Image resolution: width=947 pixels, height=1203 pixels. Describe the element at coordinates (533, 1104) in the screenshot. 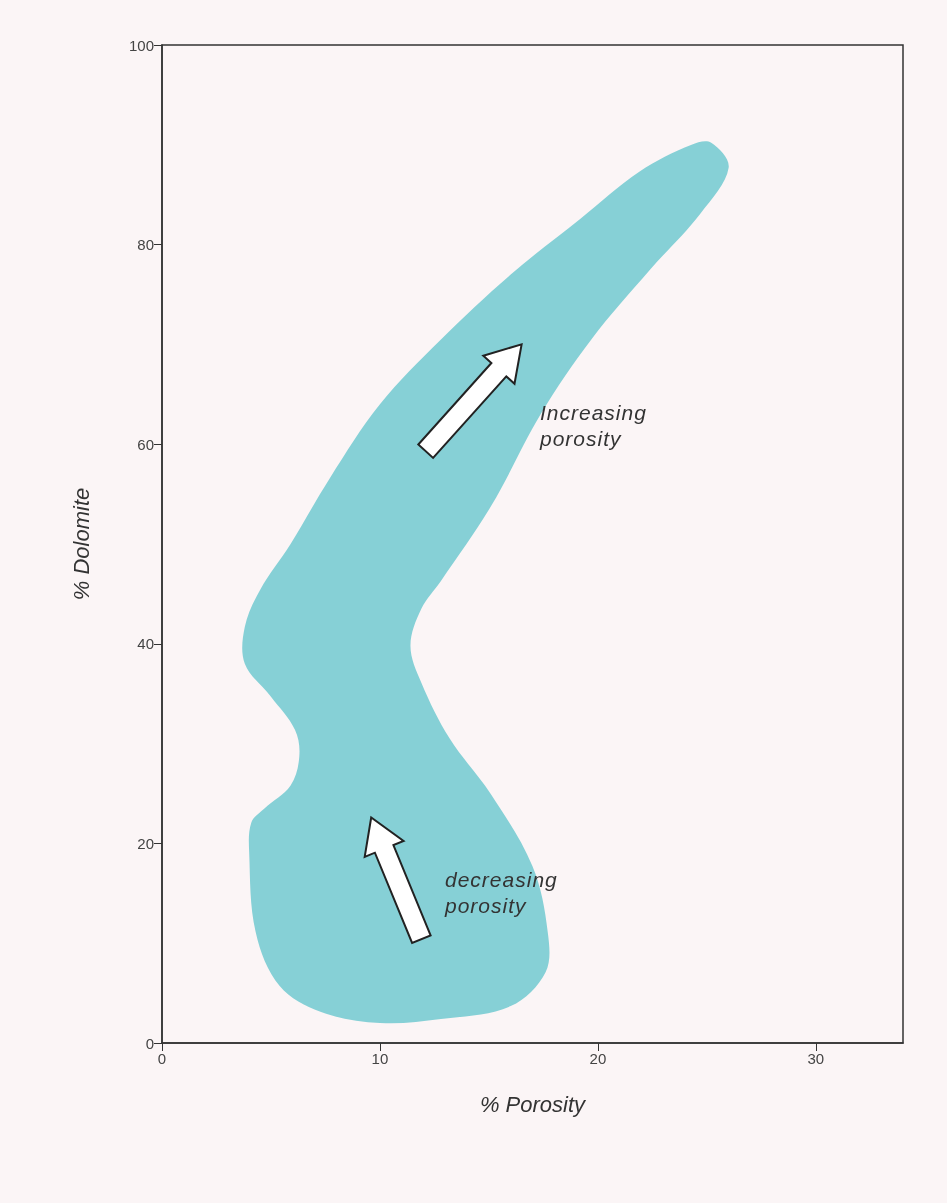

I see `x-axis-title: % Porosity` at that location.